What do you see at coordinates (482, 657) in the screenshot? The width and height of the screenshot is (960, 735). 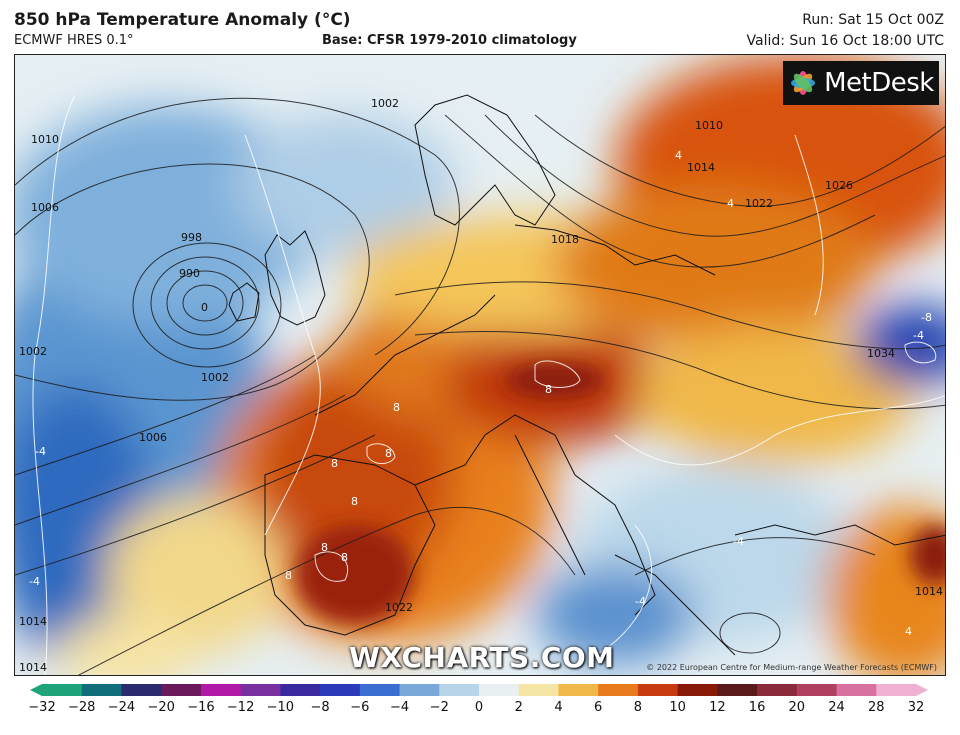 I see `wxcharts-watermark: WXCHARTS.COM` at bounding box center [482, 657].